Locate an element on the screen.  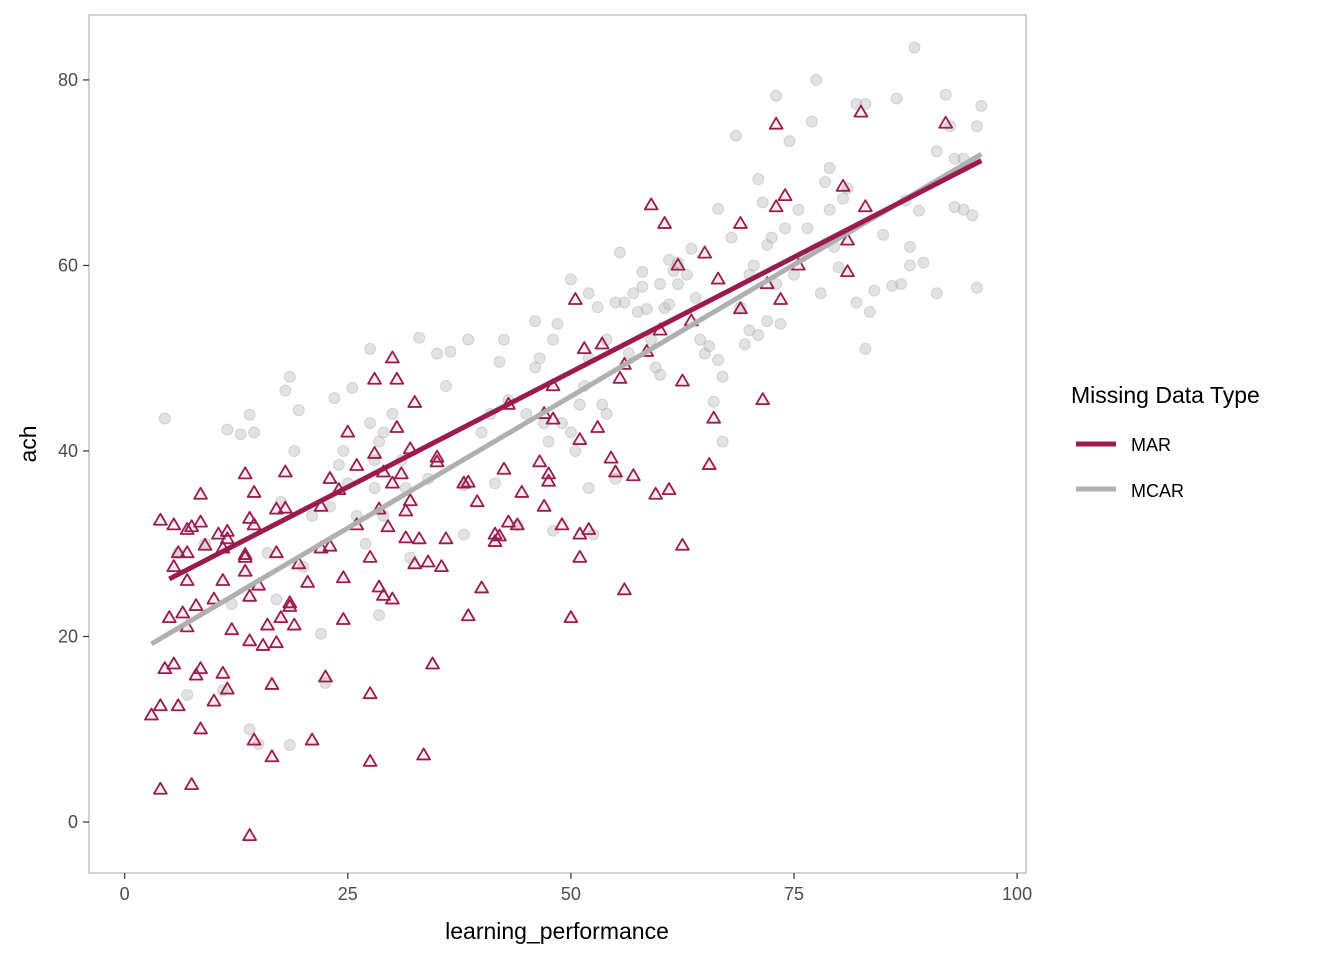
y-tick-label: 20 is located at coordinates (68, 636).